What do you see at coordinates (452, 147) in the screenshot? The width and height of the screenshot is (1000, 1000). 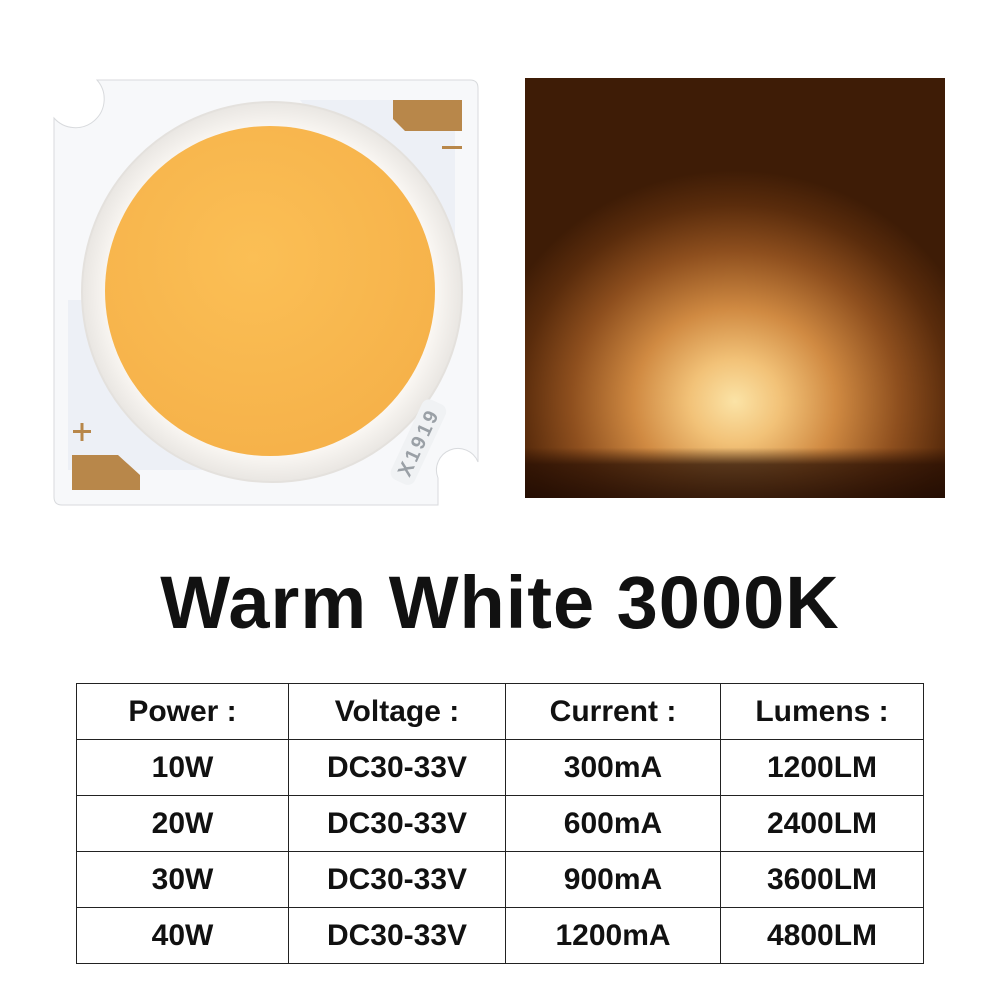 I see `minus-icon` at bounding box center [452, 147].